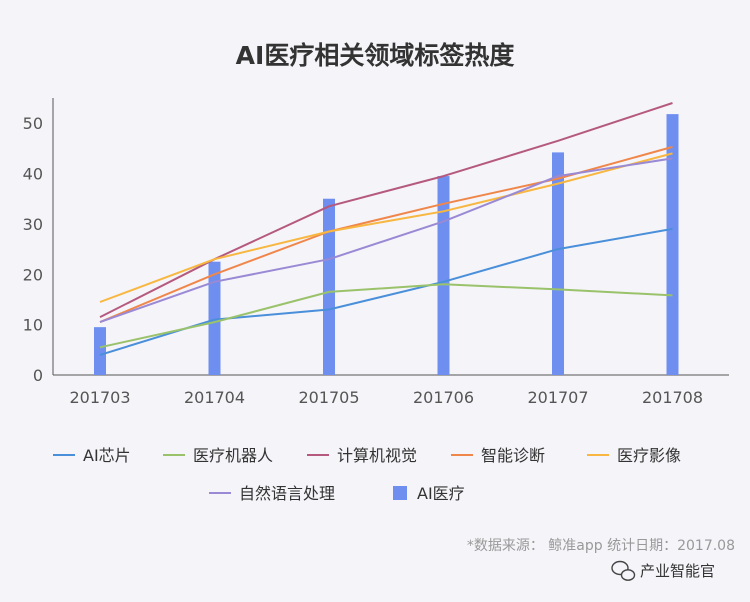 Image resolution: width=750 pixels, height=602 pixels. Describe the element at coordinates (672, 397) in the screenshot. I see `x-tick-label: 201708` at that location.